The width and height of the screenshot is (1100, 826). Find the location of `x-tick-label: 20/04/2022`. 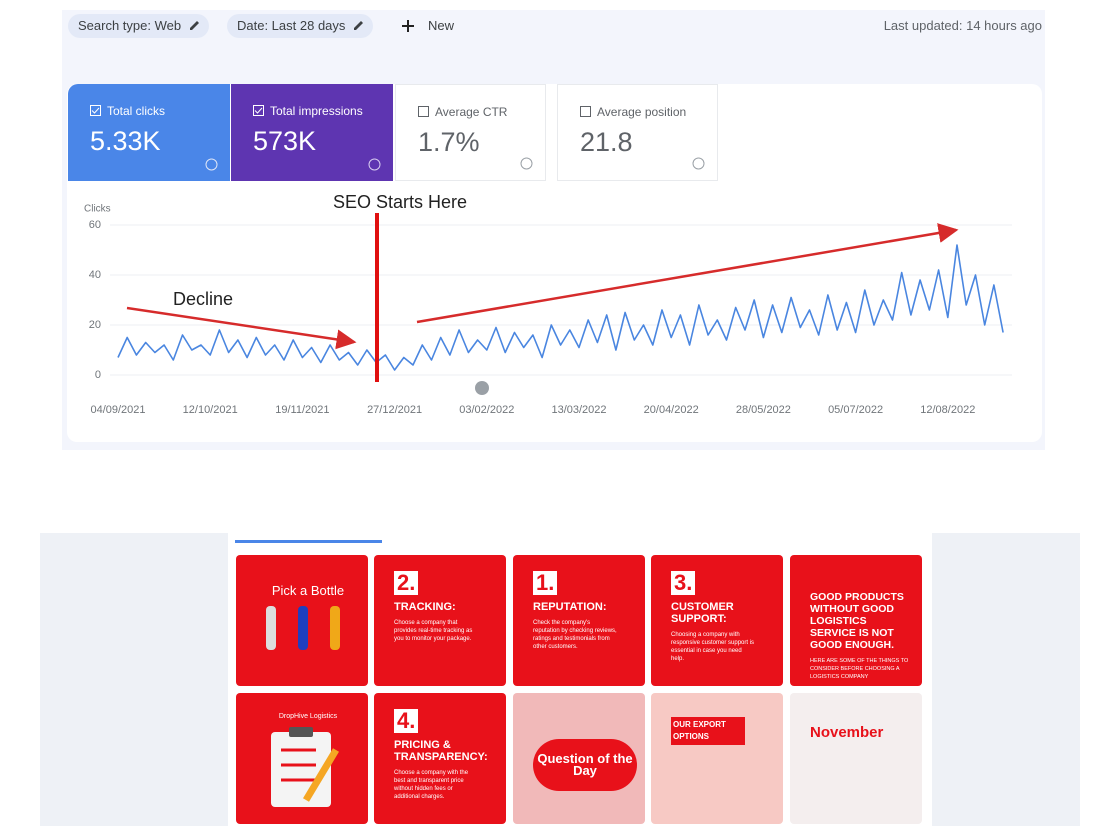

x-tick-label: 20/04/2022 is located at coordinates (671, 410).